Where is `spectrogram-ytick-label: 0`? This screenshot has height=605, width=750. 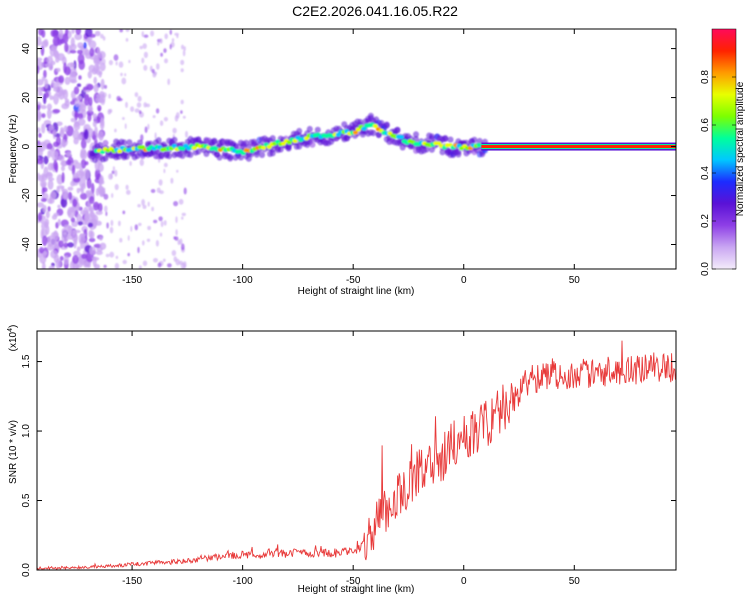
spectrogram-ytick-label: 0 is located at coordinates (26, 146).